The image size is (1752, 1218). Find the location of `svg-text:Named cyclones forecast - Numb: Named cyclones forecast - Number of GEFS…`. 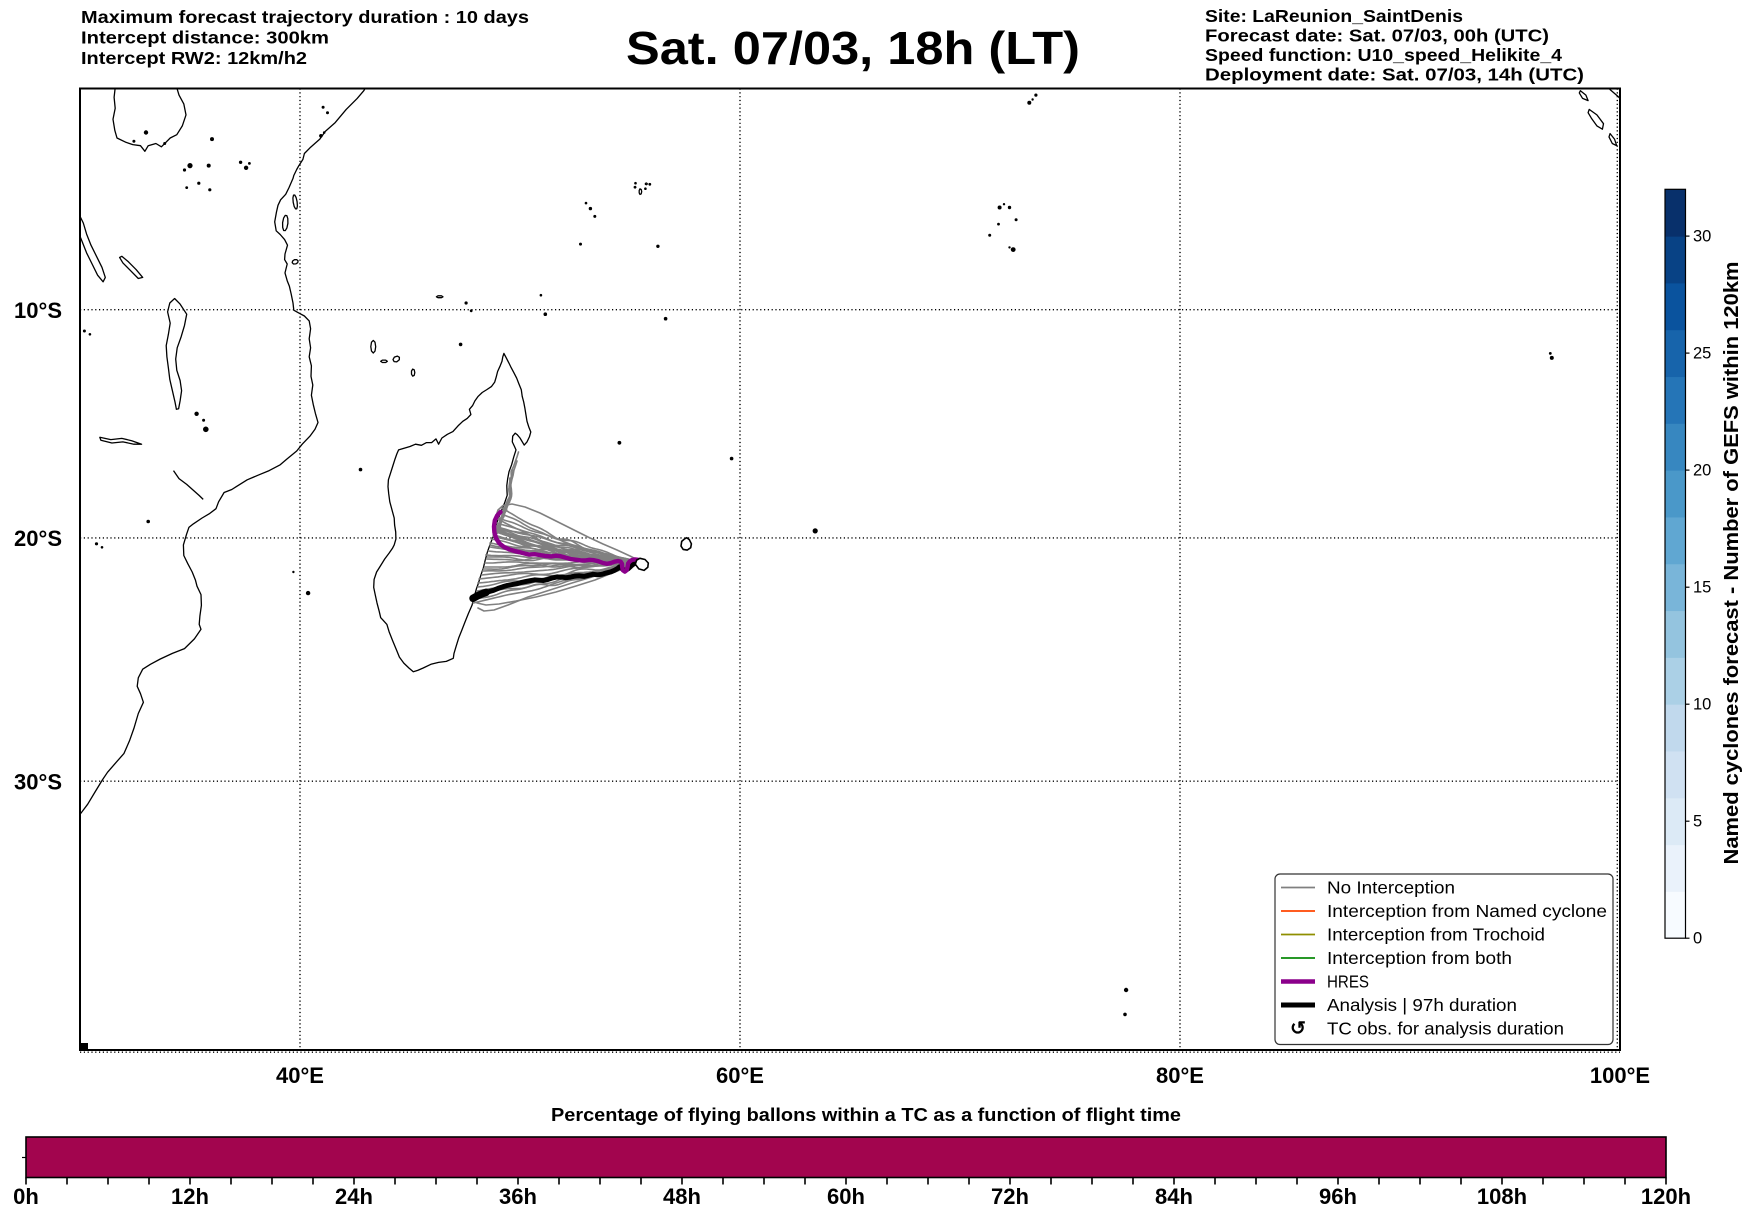

svg-text:Named cyclones forecast - Numb: Named cyclones forecast - Number of GEFS… is located at coordinates (1732, 563).